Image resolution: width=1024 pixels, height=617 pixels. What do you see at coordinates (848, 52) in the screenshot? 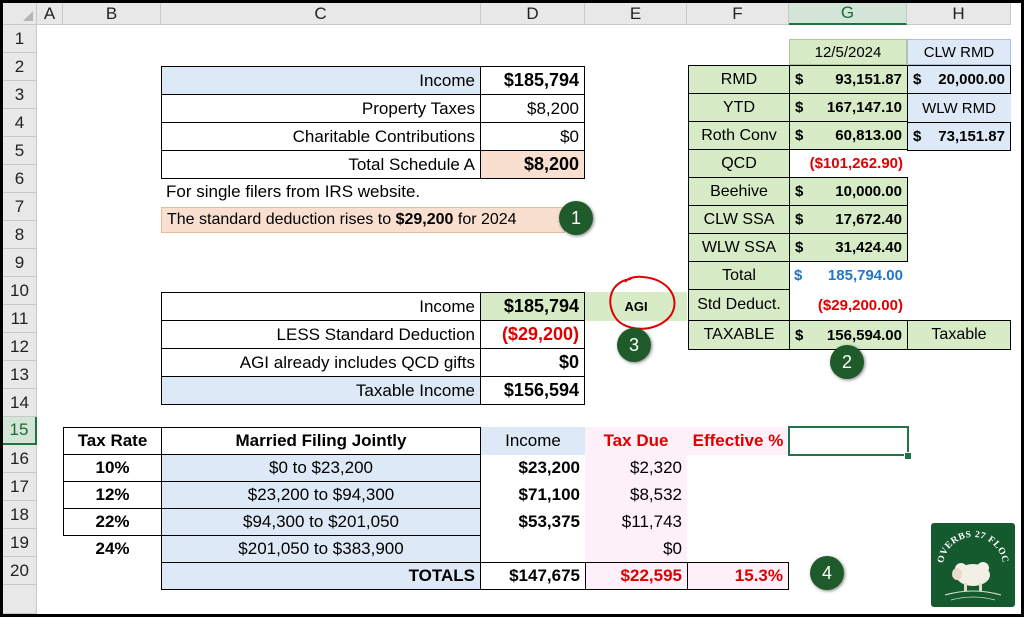
I see `cell-date: 12/5/2024` at bounding box center [848, 52].